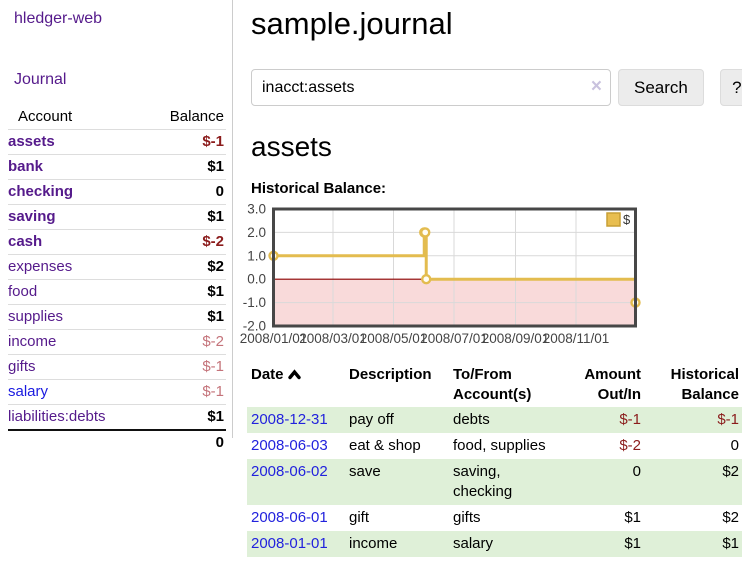 The width and height of the screenshot is (742, 582). I want to click on account-heading: assets, so click(291, 146).